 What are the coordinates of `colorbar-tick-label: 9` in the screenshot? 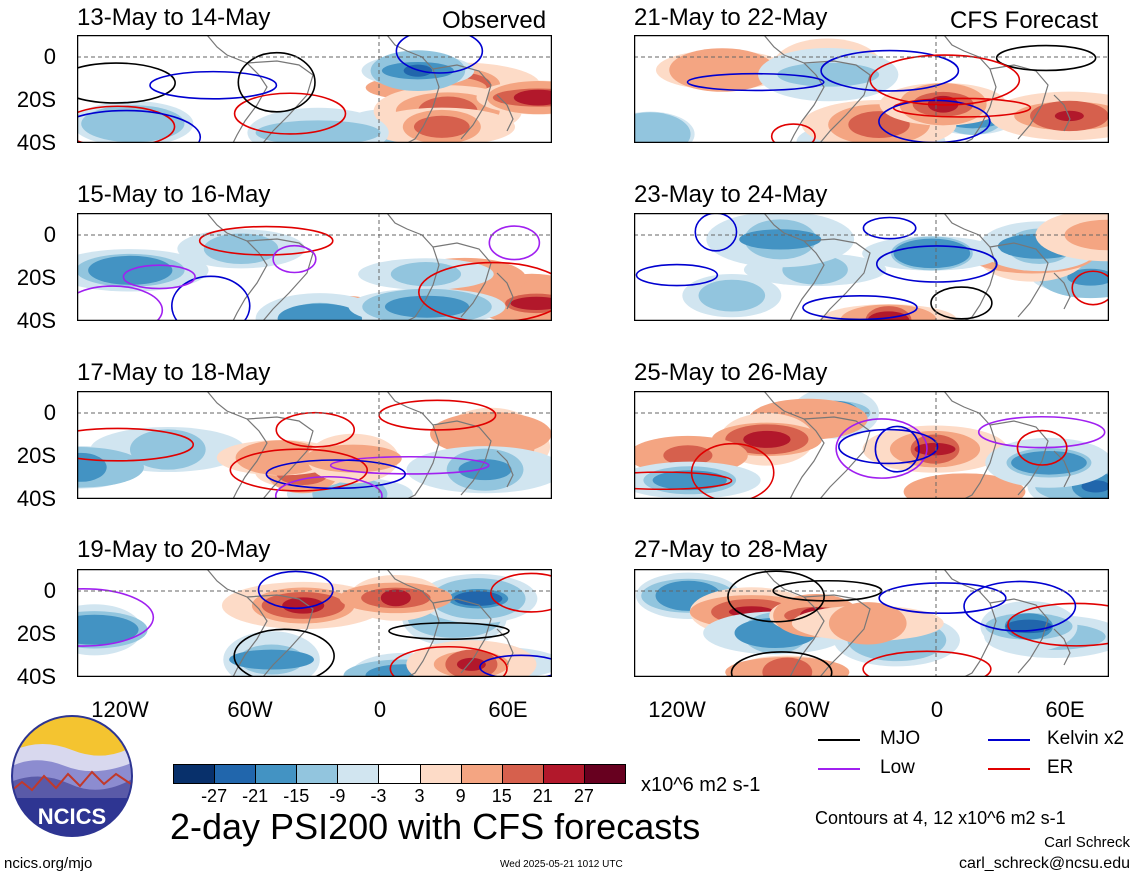 It's located at (460, 796).